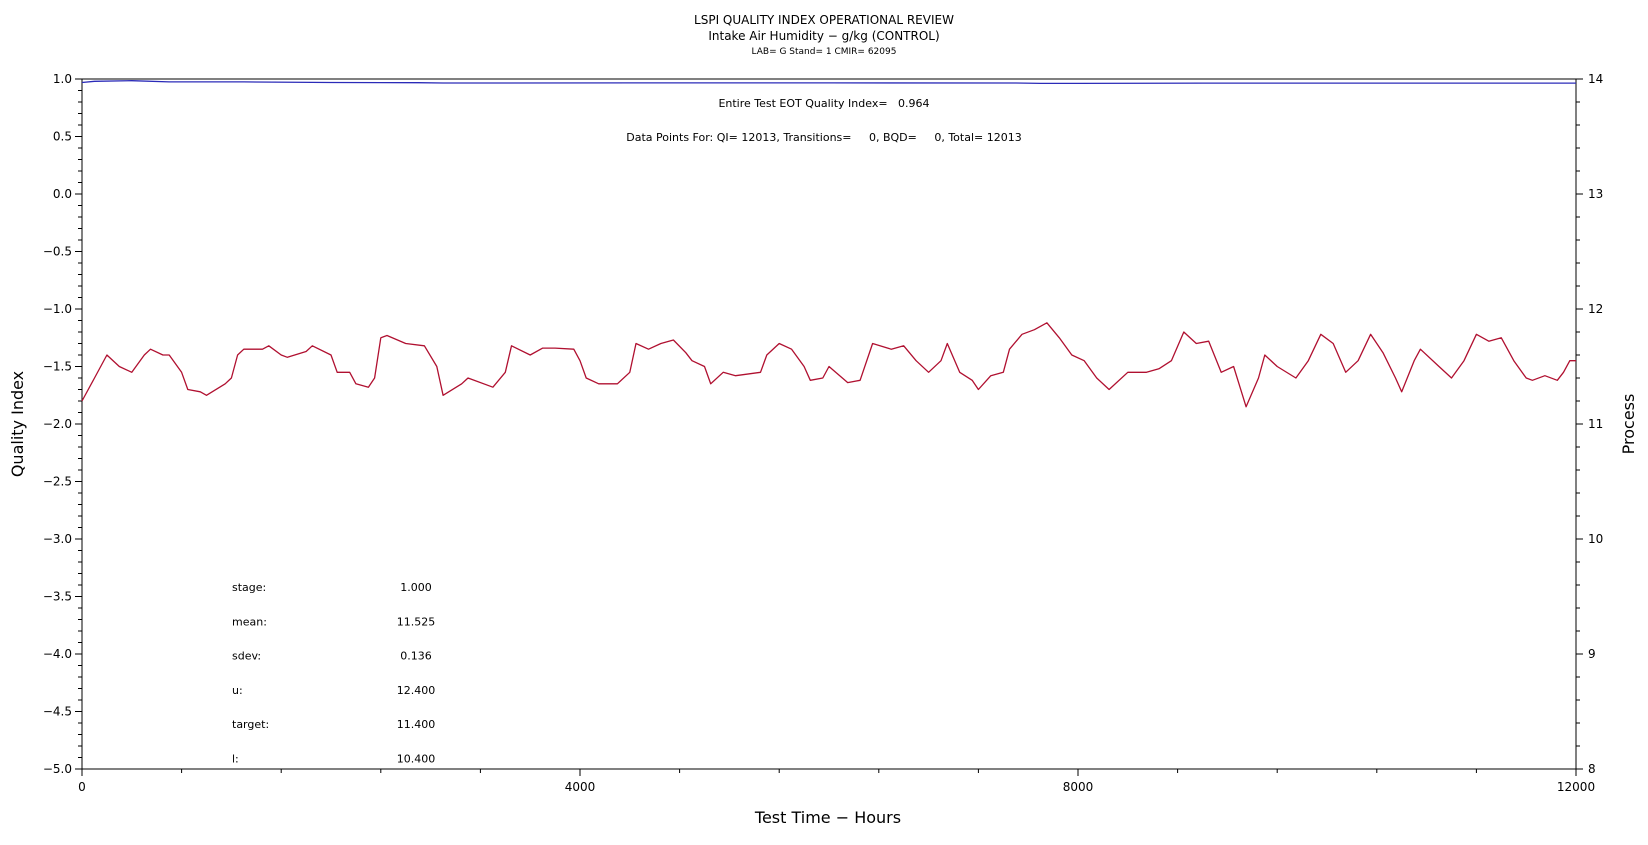  What do you see at coordinates (57, 482) in the screenshot?
I see `y-left-tick-label: −2.5` at bounding box center [57, 482].